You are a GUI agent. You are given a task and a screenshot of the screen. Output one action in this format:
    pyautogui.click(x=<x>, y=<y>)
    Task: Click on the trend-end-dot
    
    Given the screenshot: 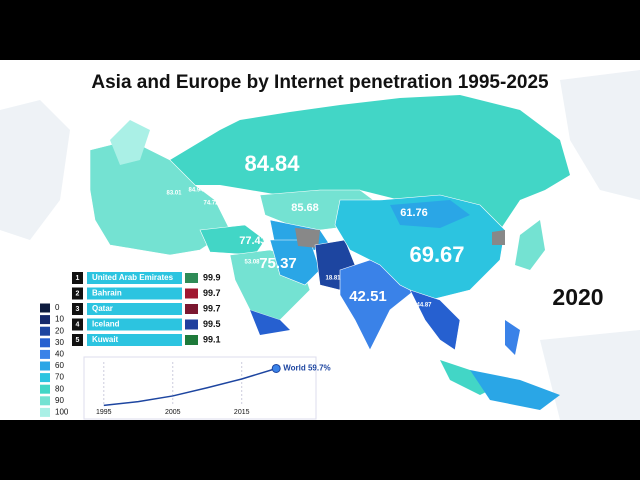 What is the action you would take?
    pyautogui.click(x=276, y=368)
    